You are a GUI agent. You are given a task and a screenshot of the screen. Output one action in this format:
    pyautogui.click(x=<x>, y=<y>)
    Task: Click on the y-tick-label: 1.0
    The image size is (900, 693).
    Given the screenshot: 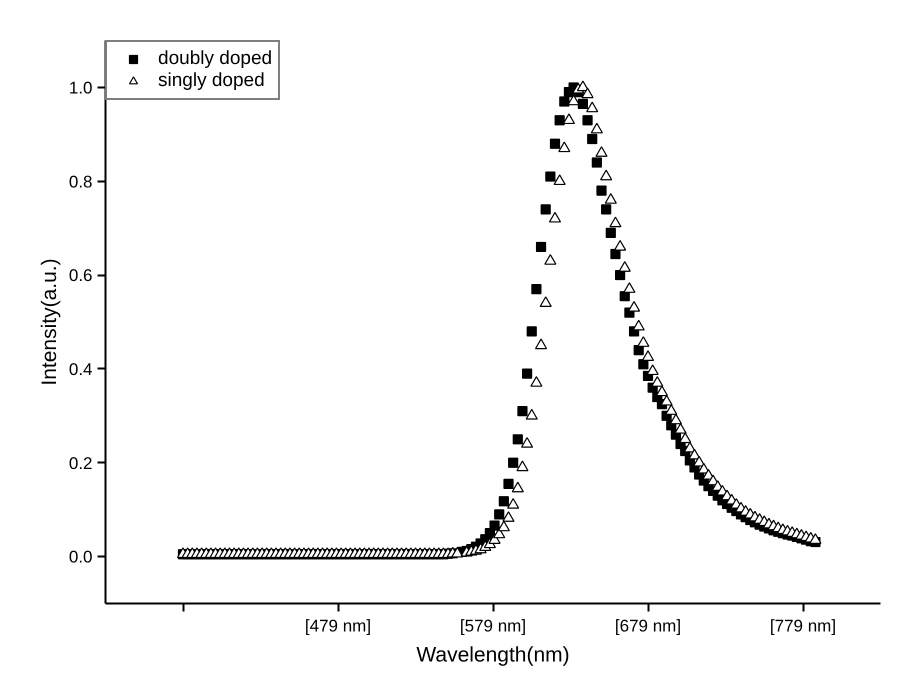 What is the action you would take?
    pyautogui.click(x=80, y=88)
    